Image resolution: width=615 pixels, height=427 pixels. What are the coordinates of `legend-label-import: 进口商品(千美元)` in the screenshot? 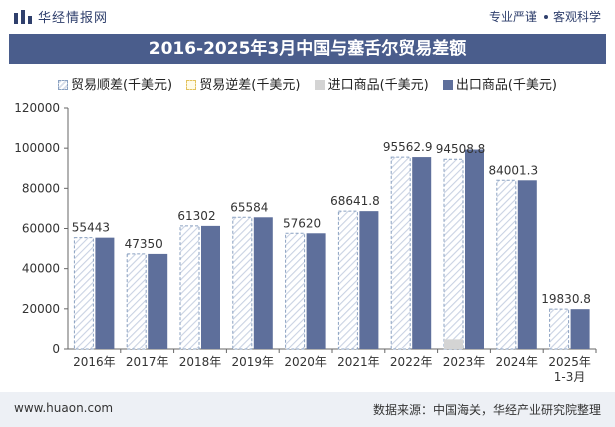 It's located at (378, 85).